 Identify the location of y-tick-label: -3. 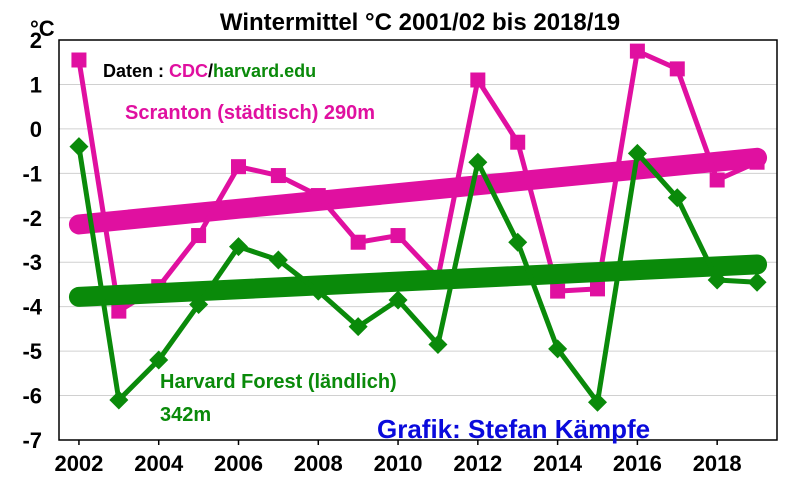
(32, 262).